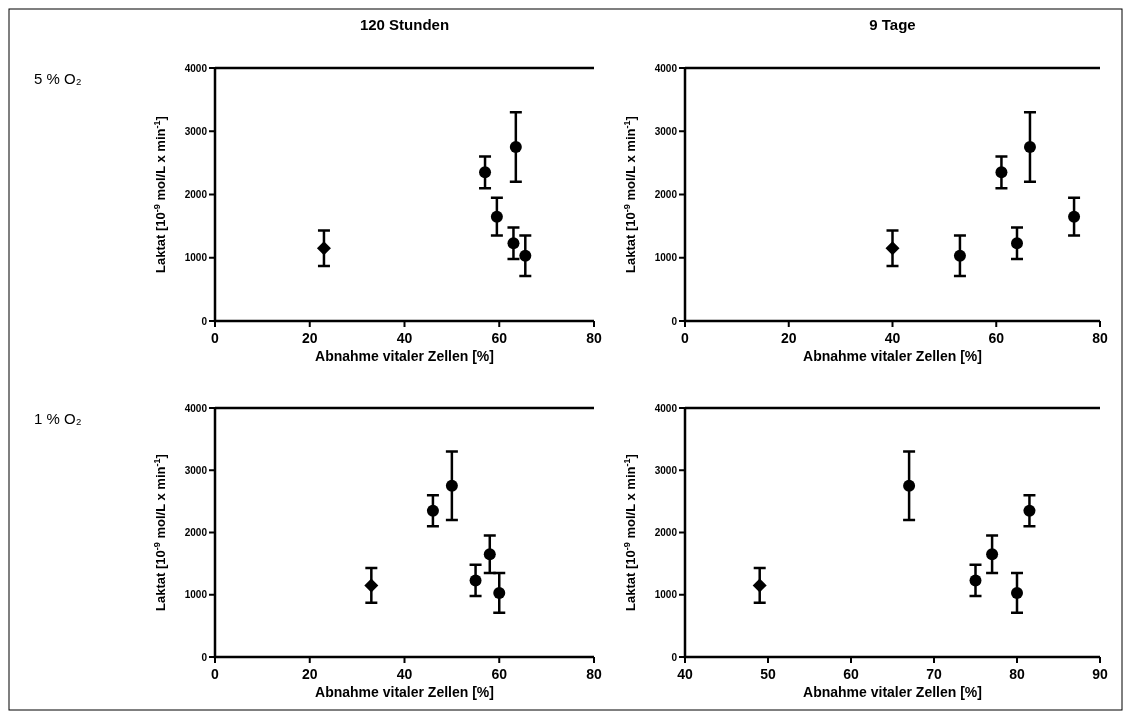 This screenshot has width=1132, height=720. Describe the element at coordinates (404, 24) in the screenshot. I see `chart-title: 120 Stunden` at that location.